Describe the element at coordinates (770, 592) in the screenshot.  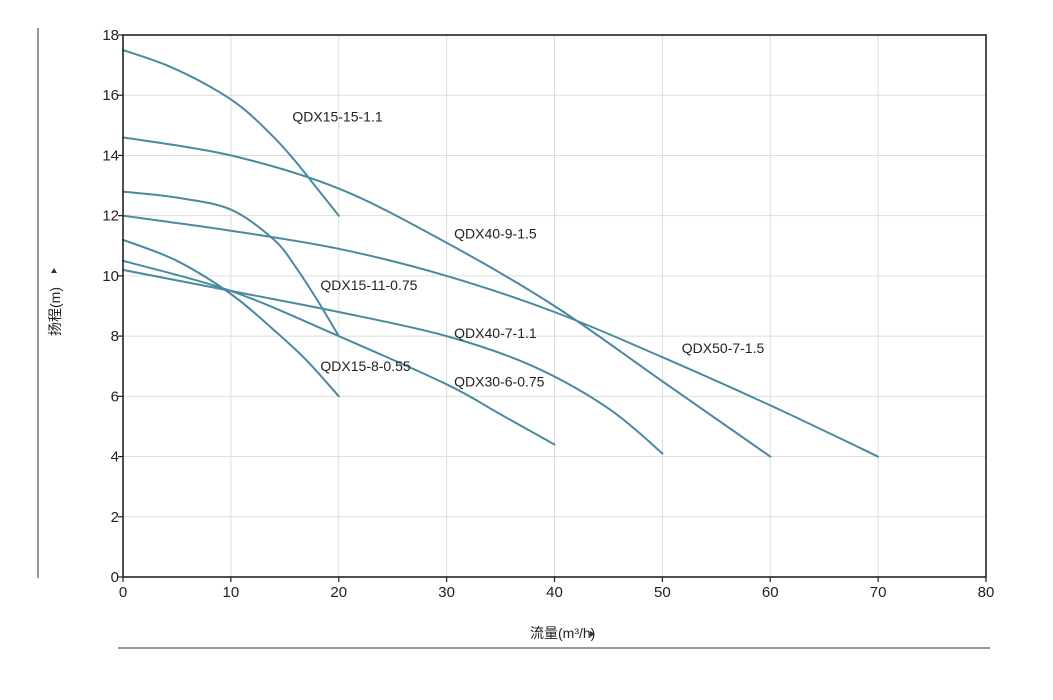
I see `x-tick-label: 60` at that location.